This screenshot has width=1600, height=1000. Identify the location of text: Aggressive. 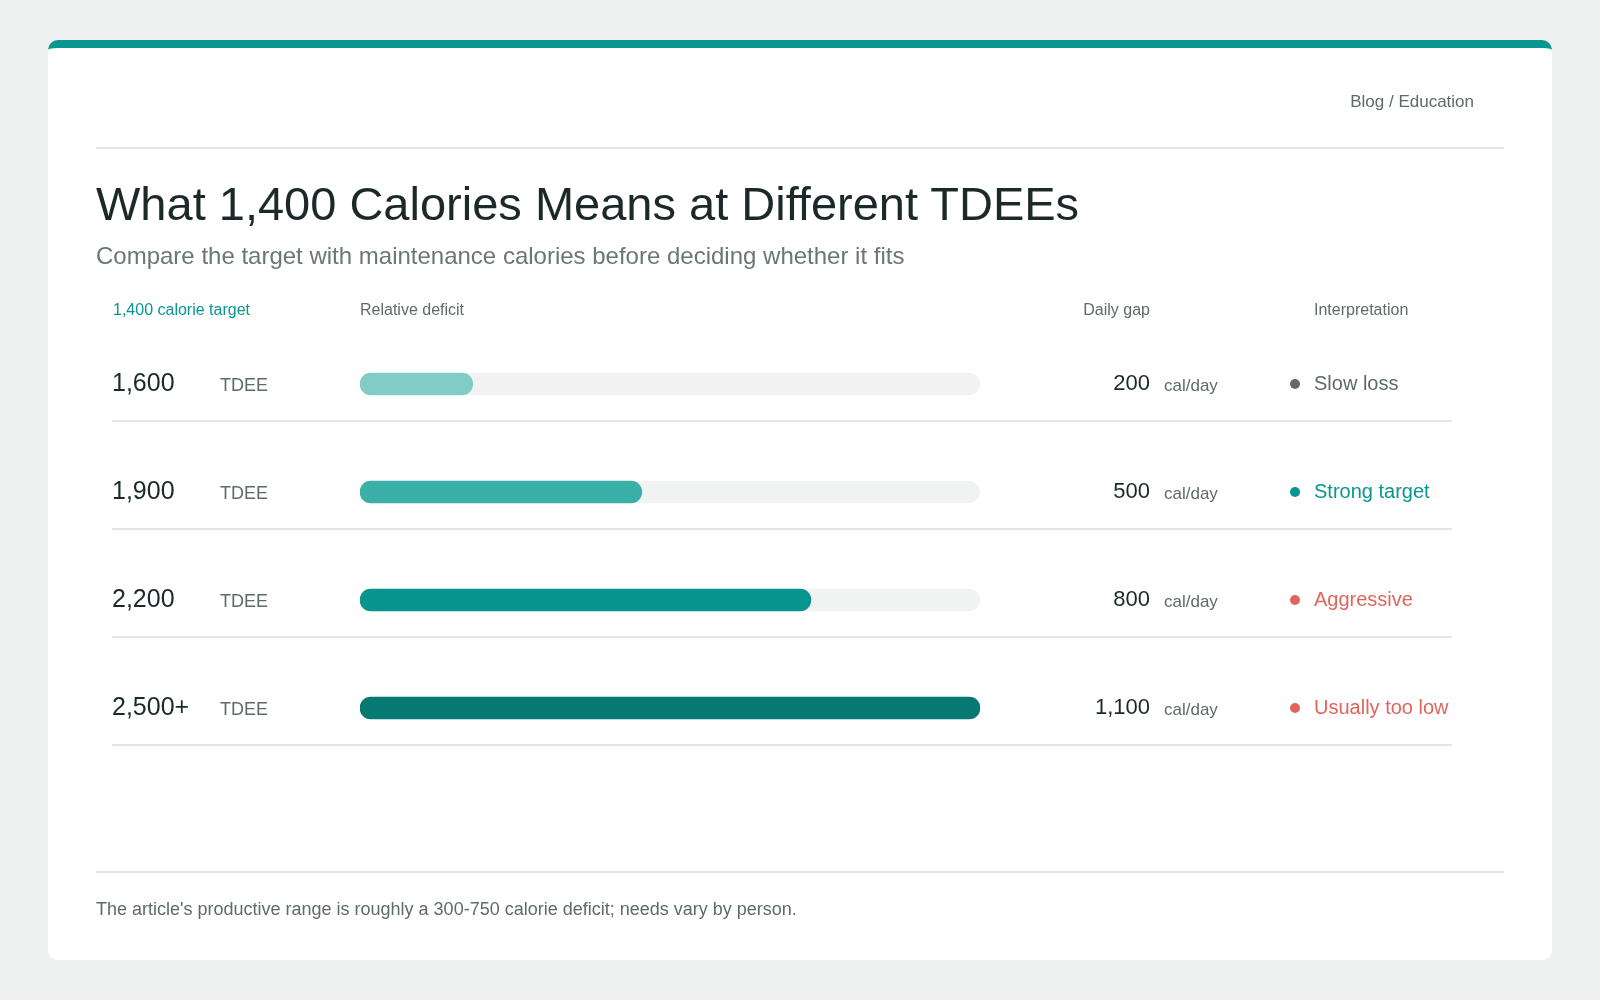
(1363, 599).